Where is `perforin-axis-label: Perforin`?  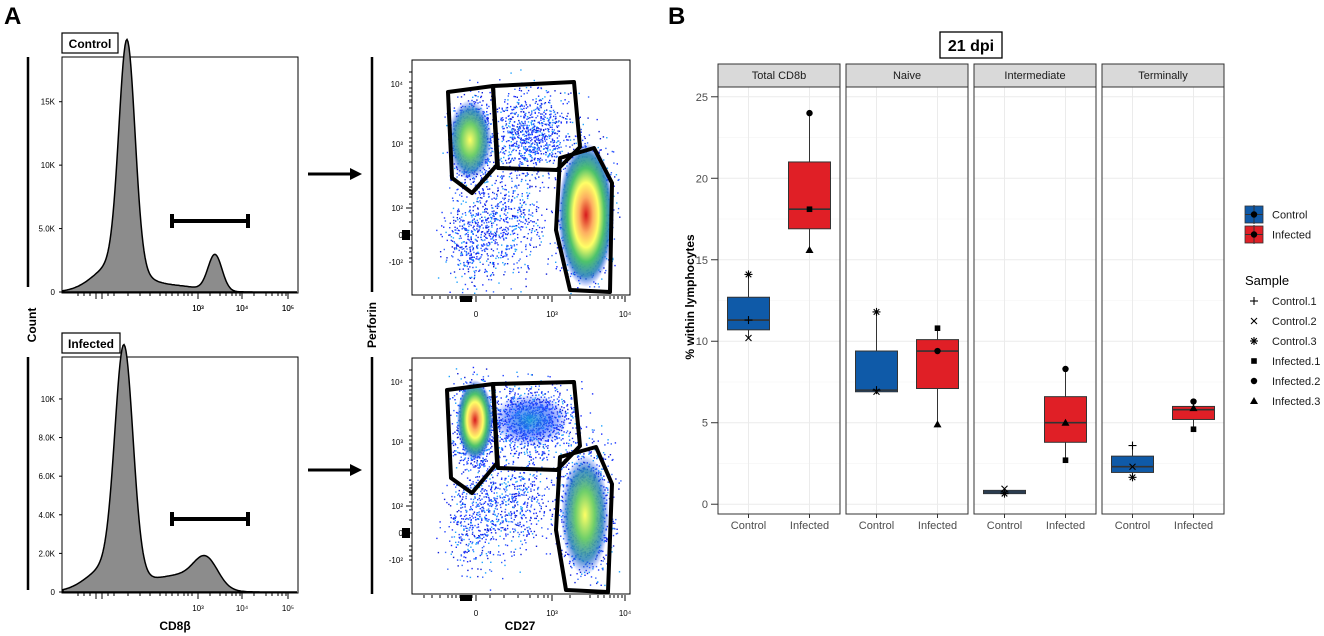 perforin-axis-label: Perforin is located at coordinates (372, 325).